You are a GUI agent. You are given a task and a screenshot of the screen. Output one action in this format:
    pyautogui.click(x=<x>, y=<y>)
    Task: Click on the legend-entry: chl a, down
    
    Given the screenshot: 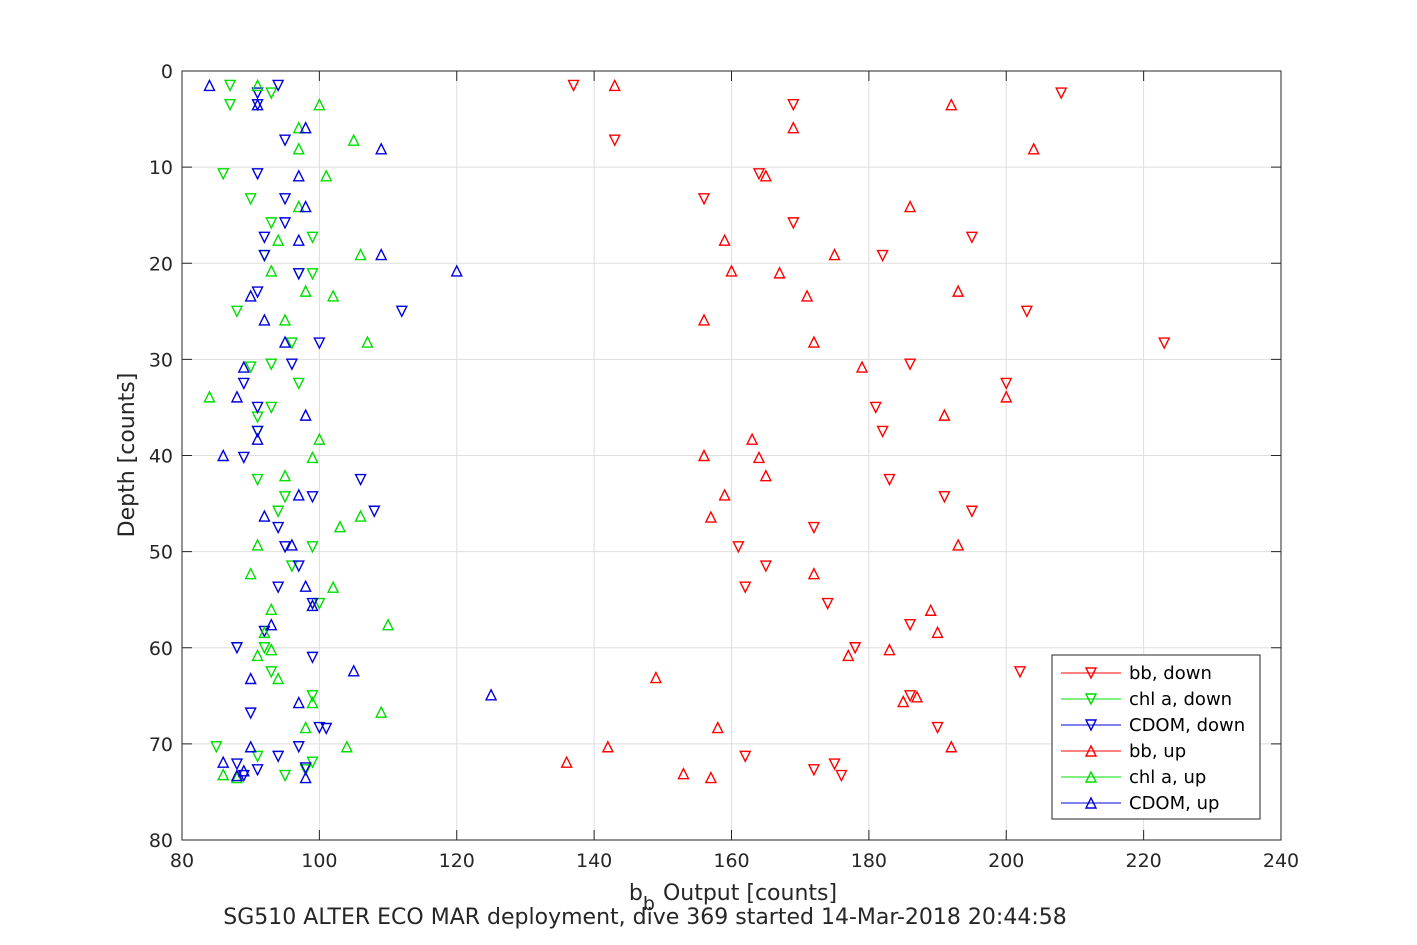 What is the action you would take?
    pyautogui.click(x=1146, y=699)
    